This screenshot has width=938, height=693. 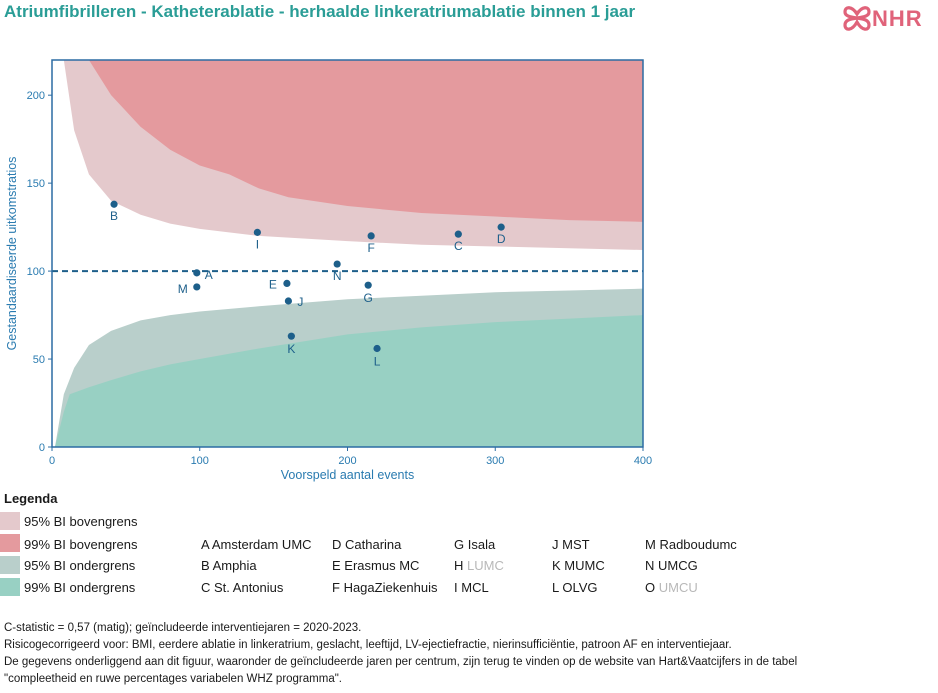 What do you see at coordinates (365, 141) in the screenshot?
I see `band-upper99` at bounding box center [365, 141].